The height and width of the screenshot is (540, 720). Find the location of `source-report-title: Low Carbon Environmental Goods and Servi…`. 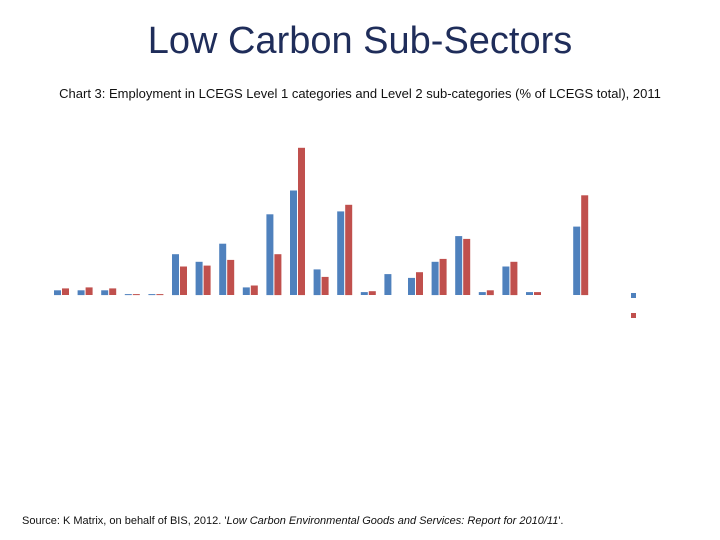

source-report-title: Low Carbon Environmental Goods and Servi… is located at coordinates (392, 521).